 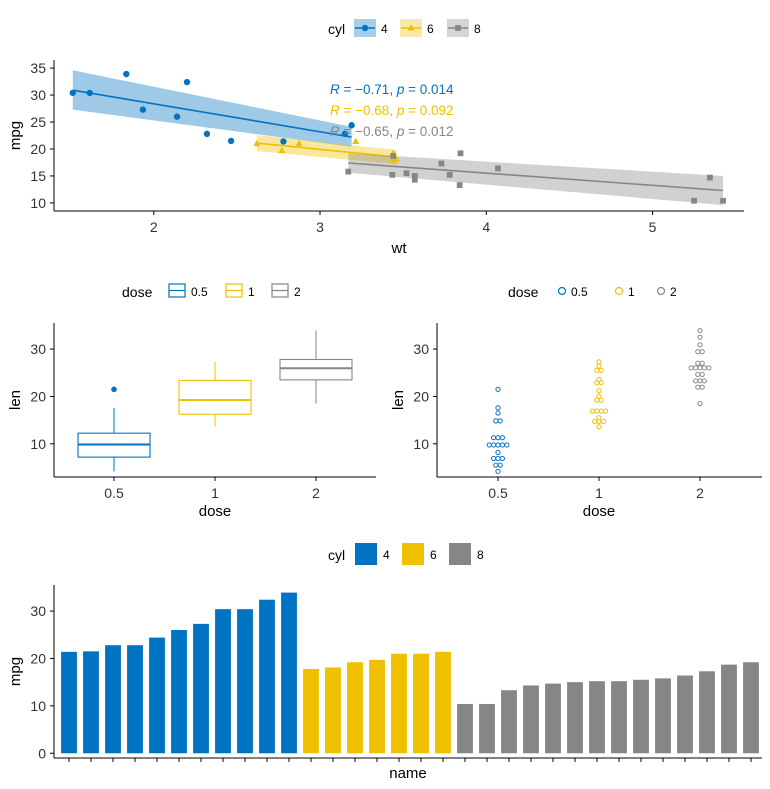 I want to click on dotplot-y-tick-label: 20, so click(x=421, y=396).